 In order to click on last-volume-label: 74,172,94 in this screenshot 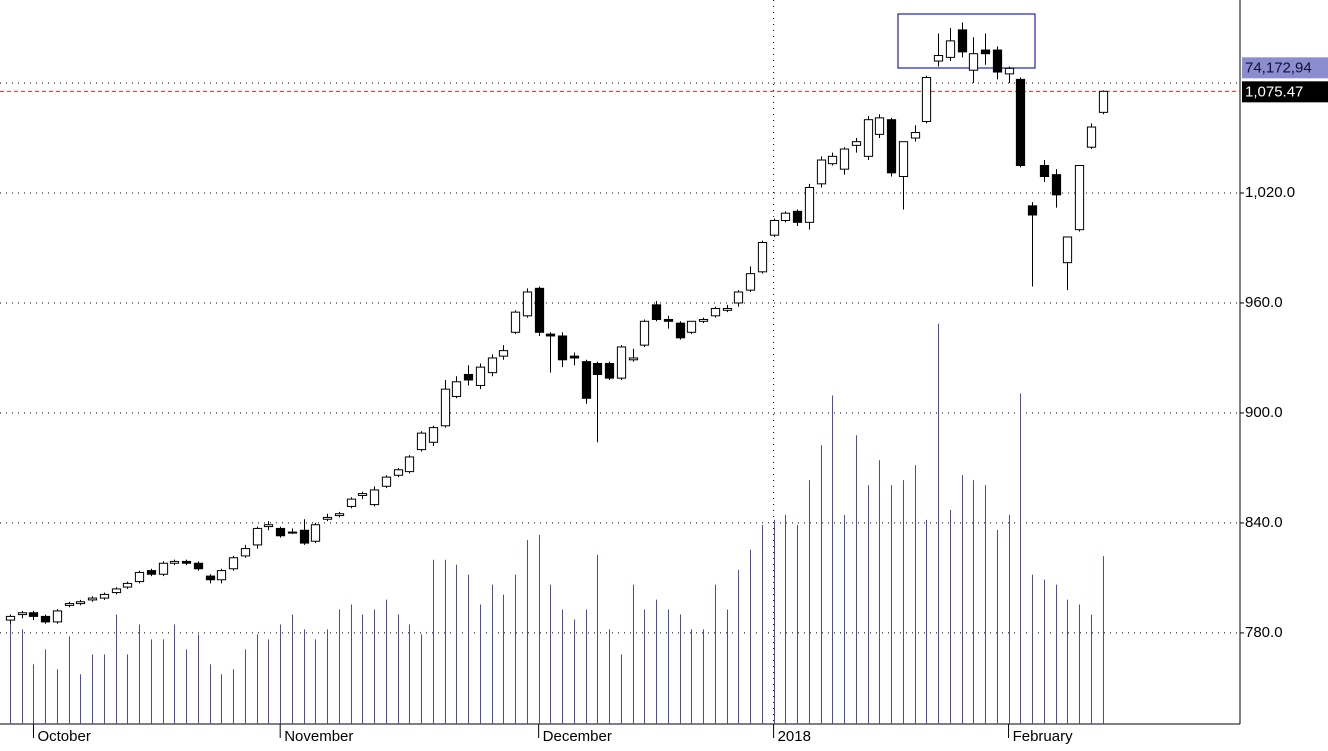, I will do `click(1278, 67)`.